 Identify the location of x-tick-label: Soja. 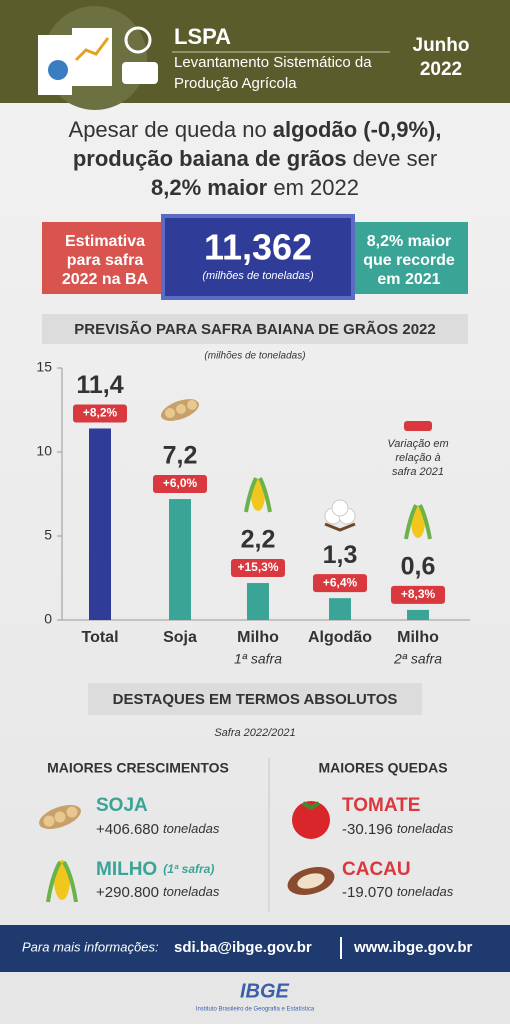
(180, 637).